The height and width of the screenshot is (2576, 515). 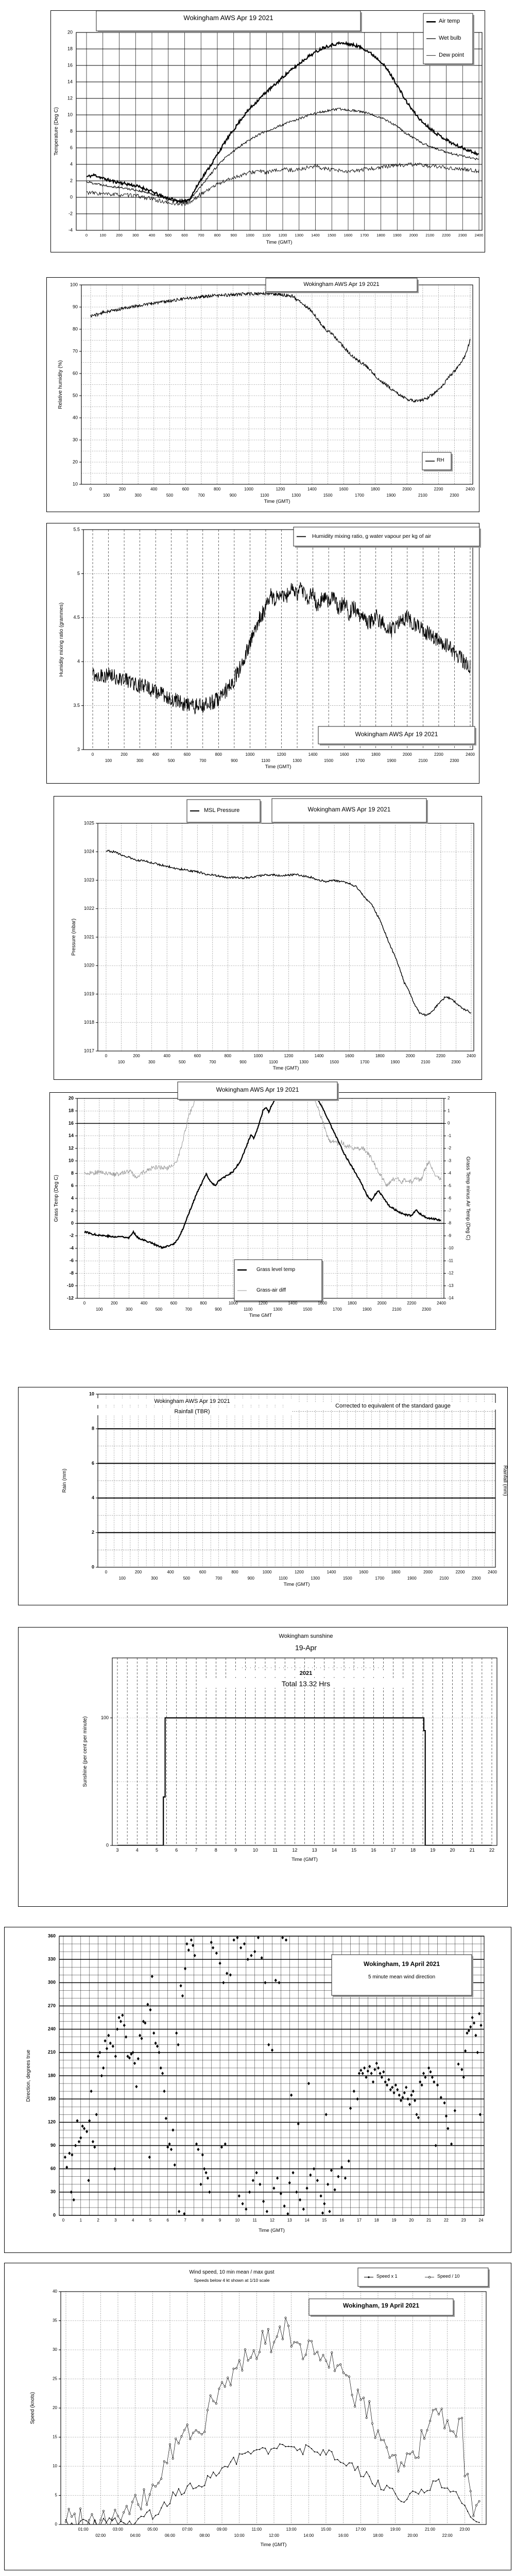 I want to click on y-tick: -10, so click(x=70, y=1285).